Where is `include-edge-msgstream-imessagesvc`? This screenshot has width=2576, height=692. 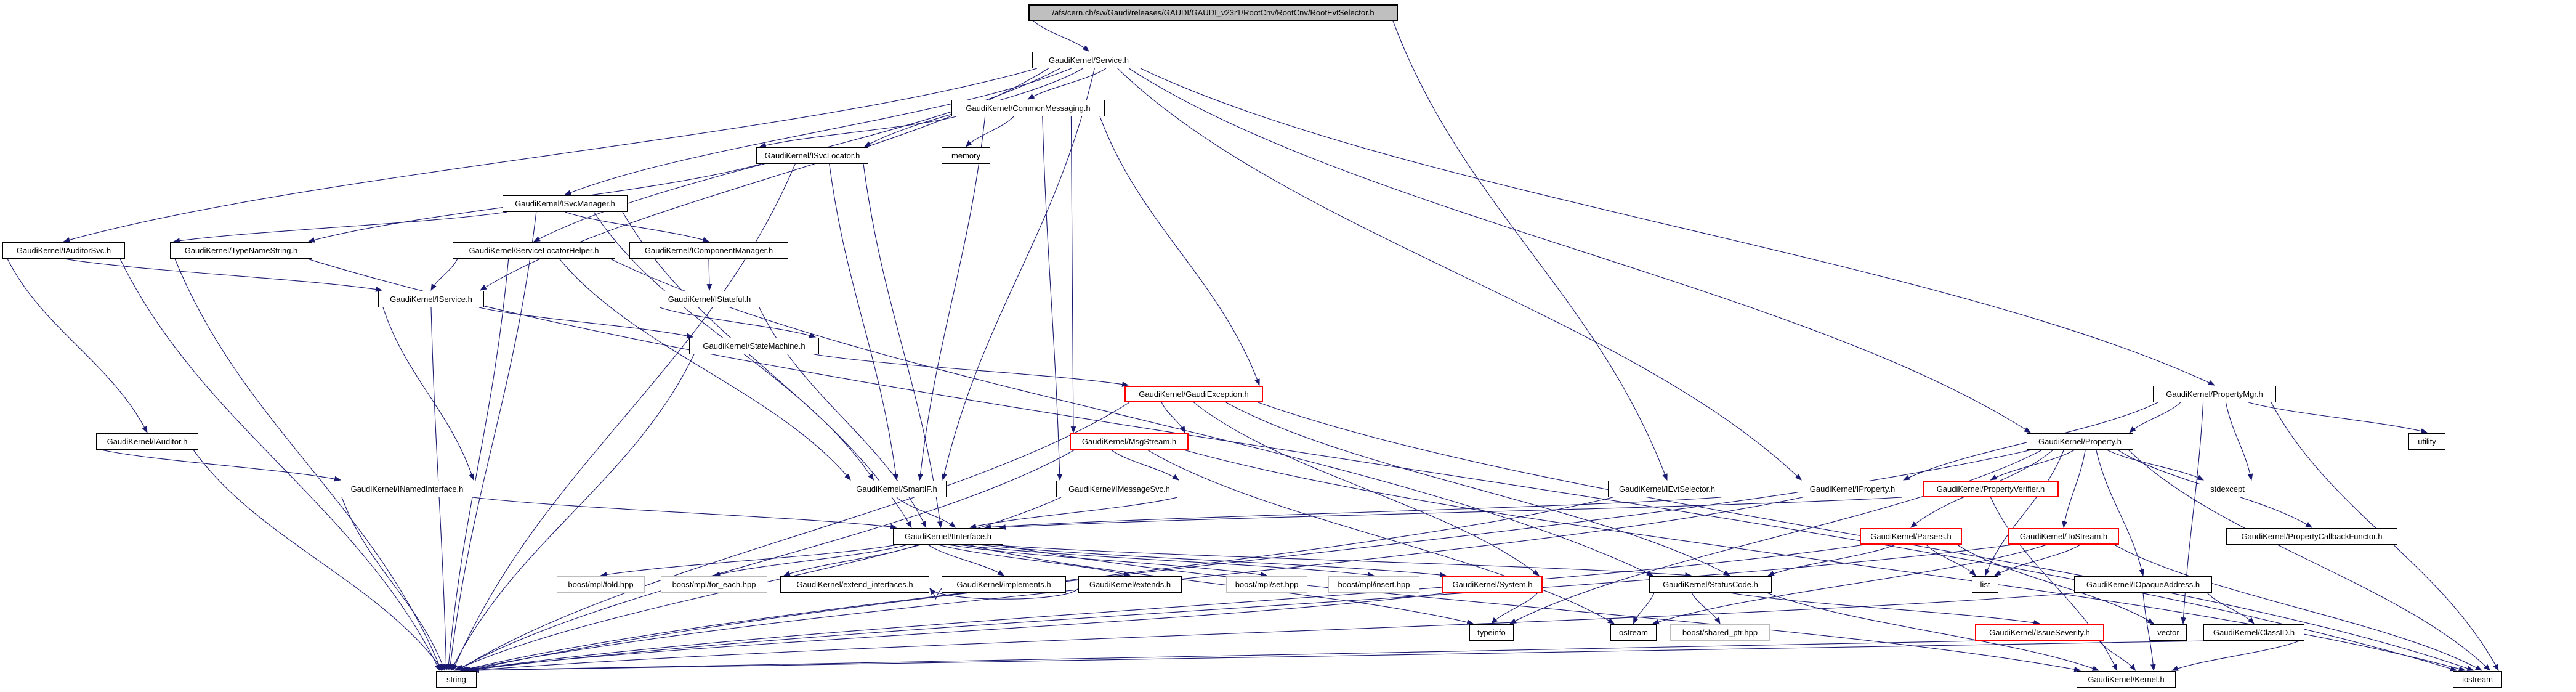
include-edge-msgstream-imessagesvc is located at coordinates (1144, 465).